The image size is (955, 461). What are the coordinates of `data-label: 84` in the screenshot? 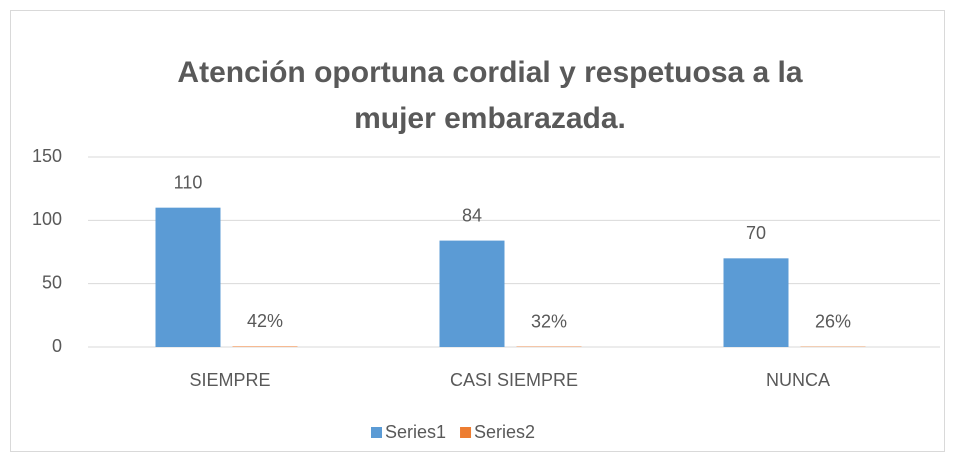 It's located at (472, 215).